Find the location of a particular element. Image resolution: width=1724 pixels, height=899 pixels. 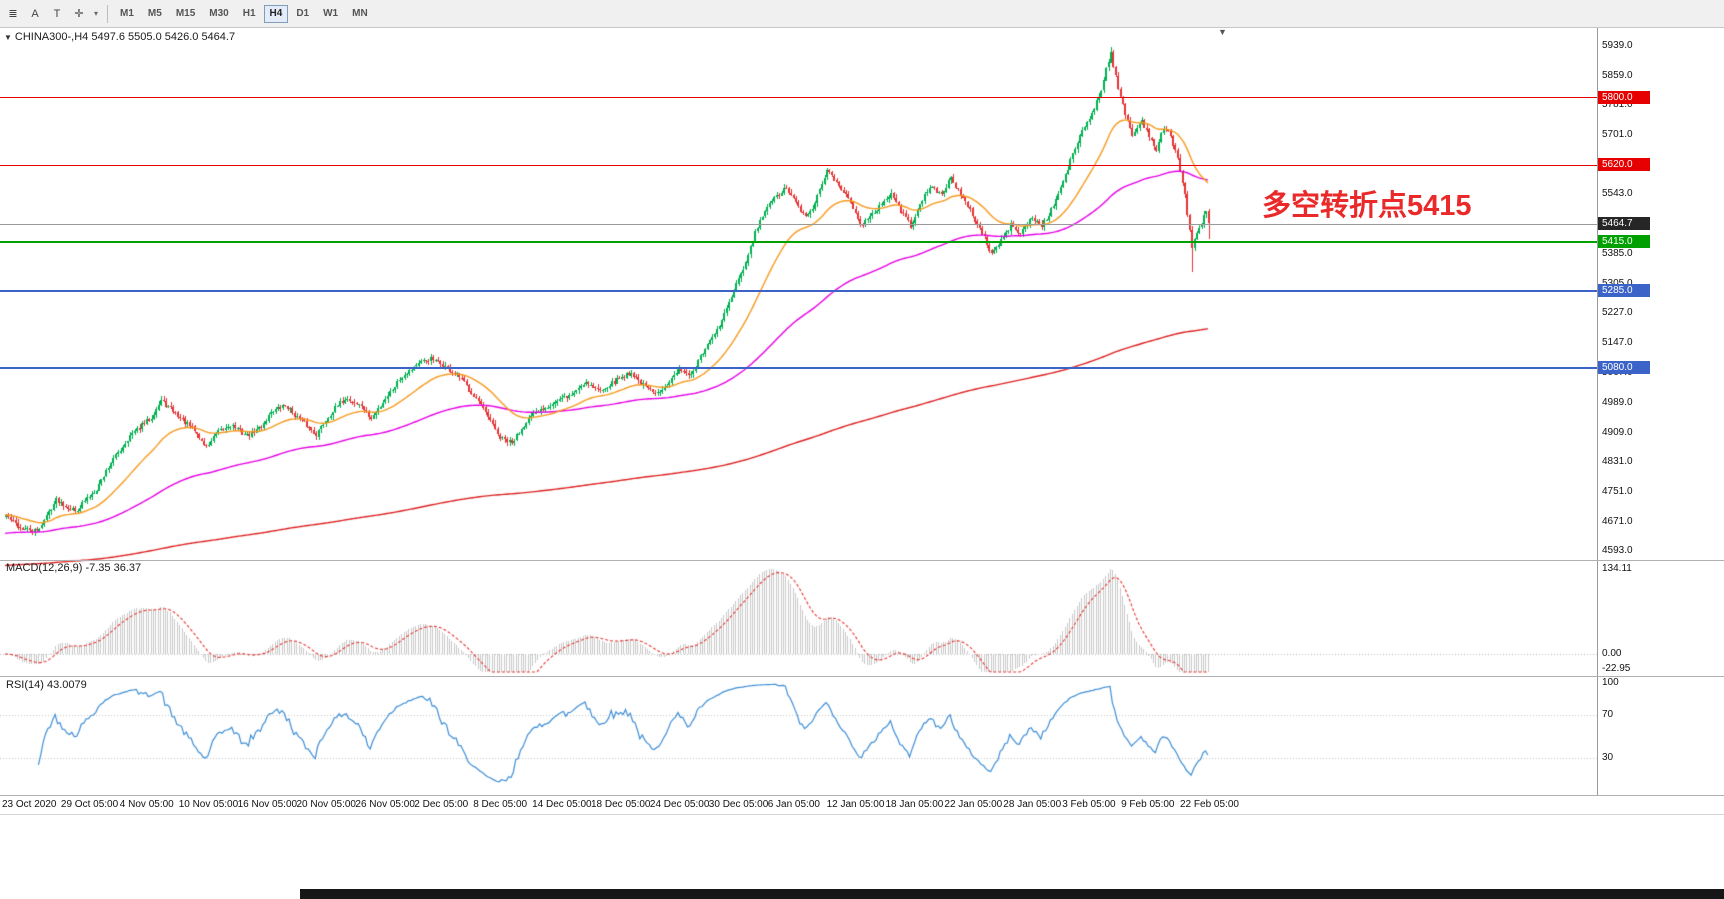

price-axis-label: 4671.0 is located at coordinates (1617, 522).